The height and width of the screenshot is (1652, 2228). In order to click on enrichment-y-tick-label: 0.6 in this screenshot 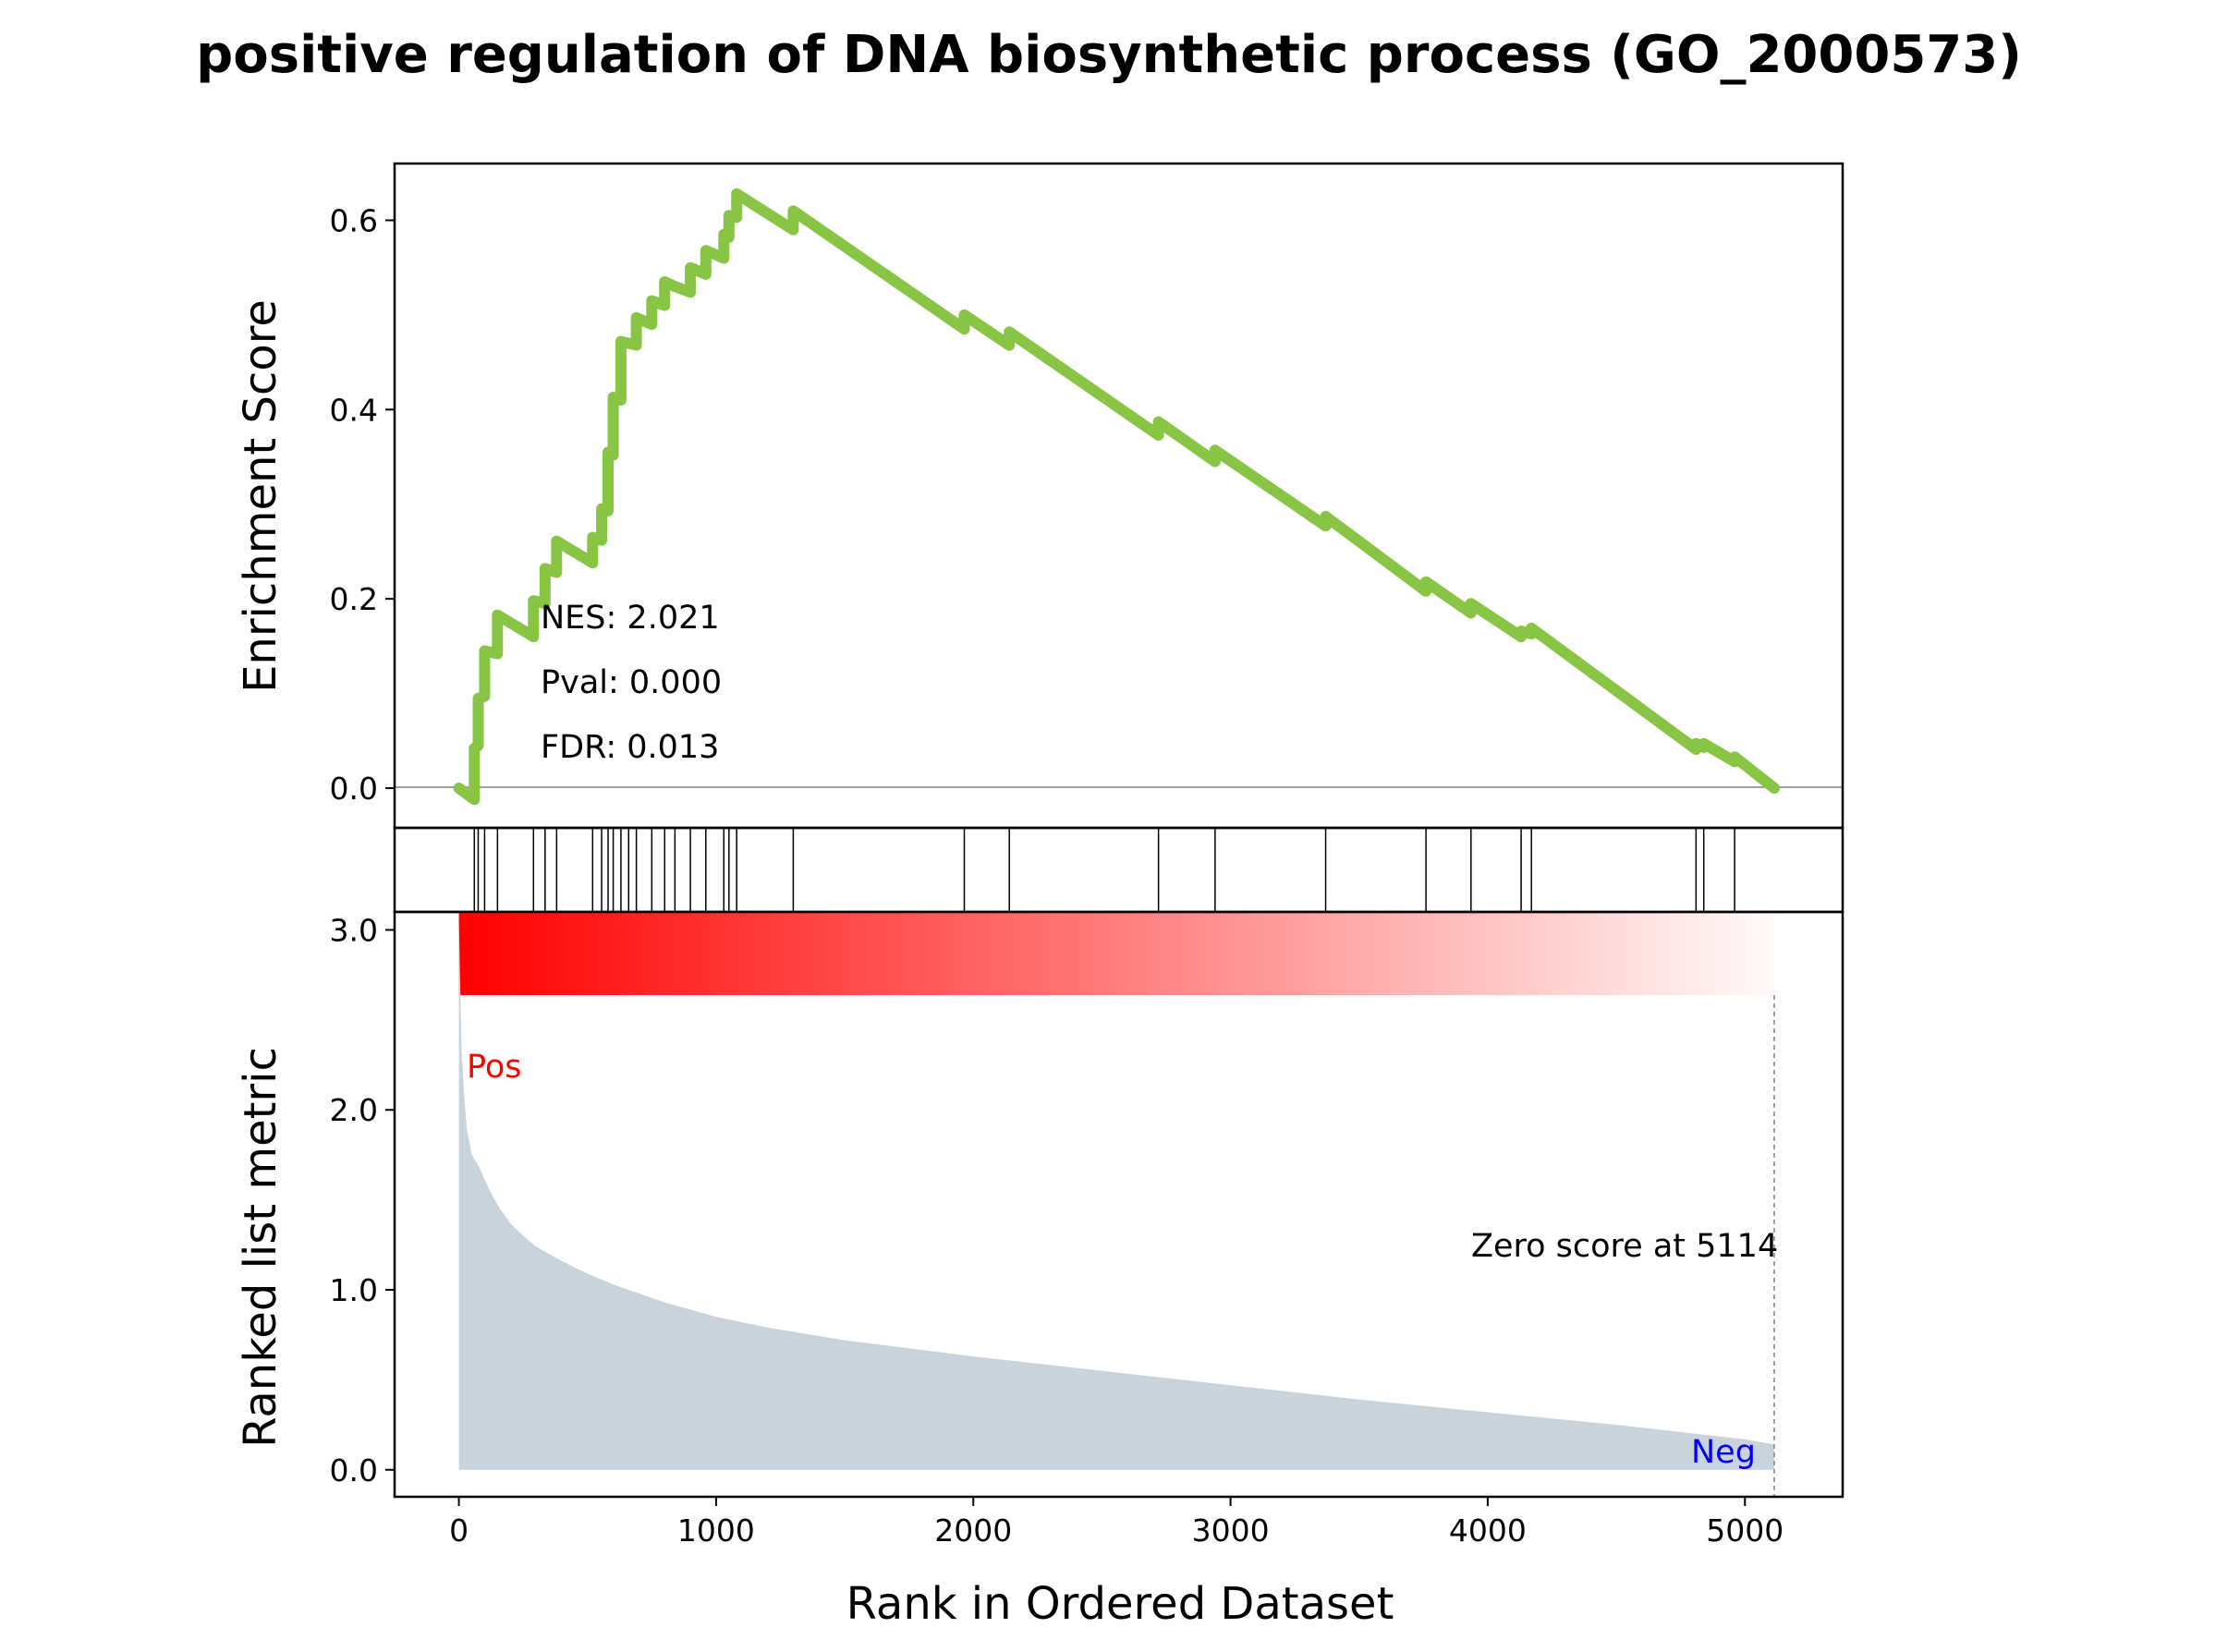, I will do `click(354, 220)`.